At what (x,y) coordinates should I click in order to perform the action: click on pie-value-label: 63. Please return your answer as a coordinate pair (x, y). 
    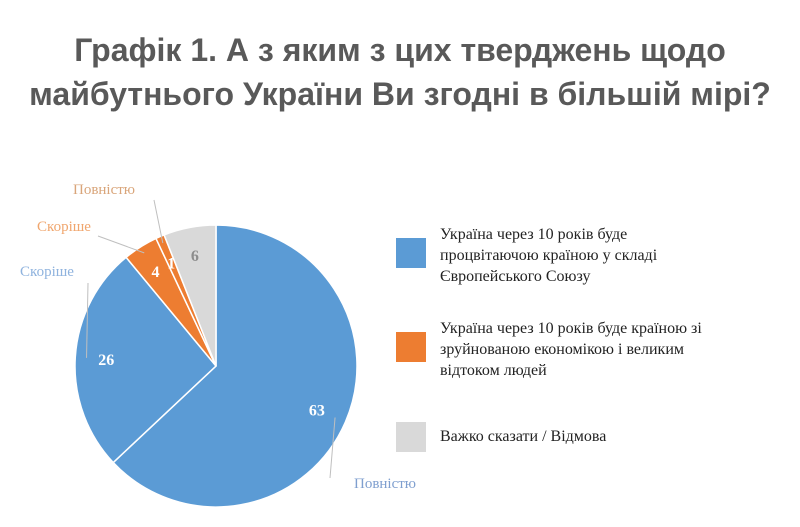
    Looking at the image, I should click on (317, 411).